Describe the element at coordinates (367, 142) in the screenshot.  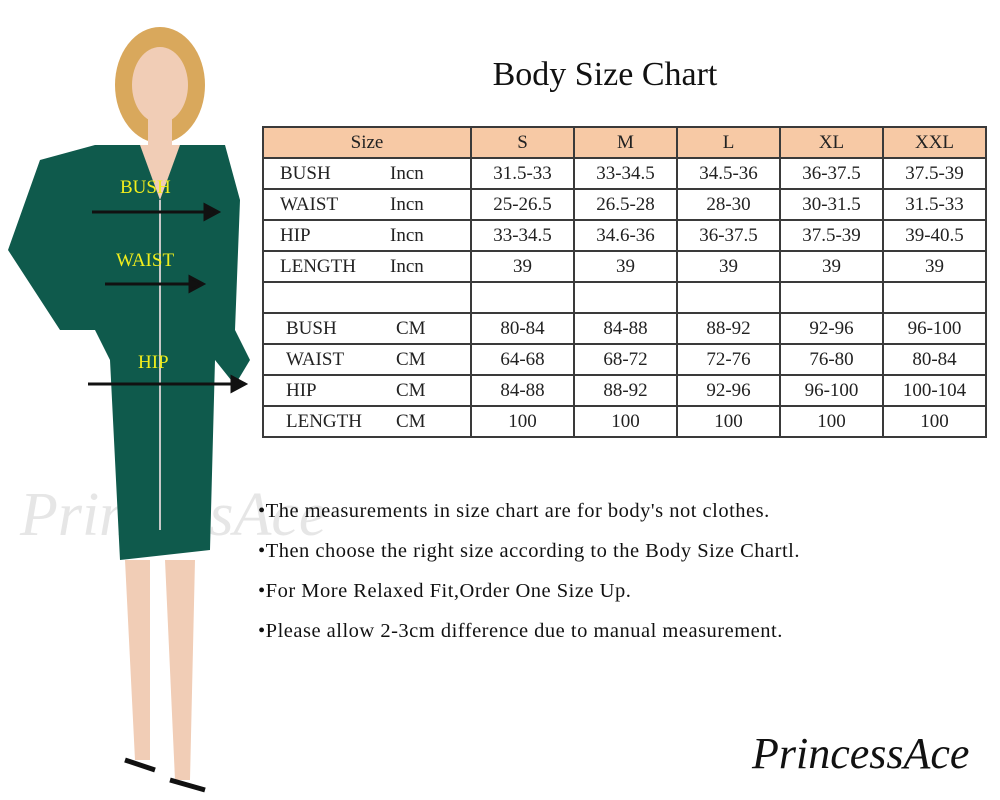
I see `header-size-label: Size` at that location.